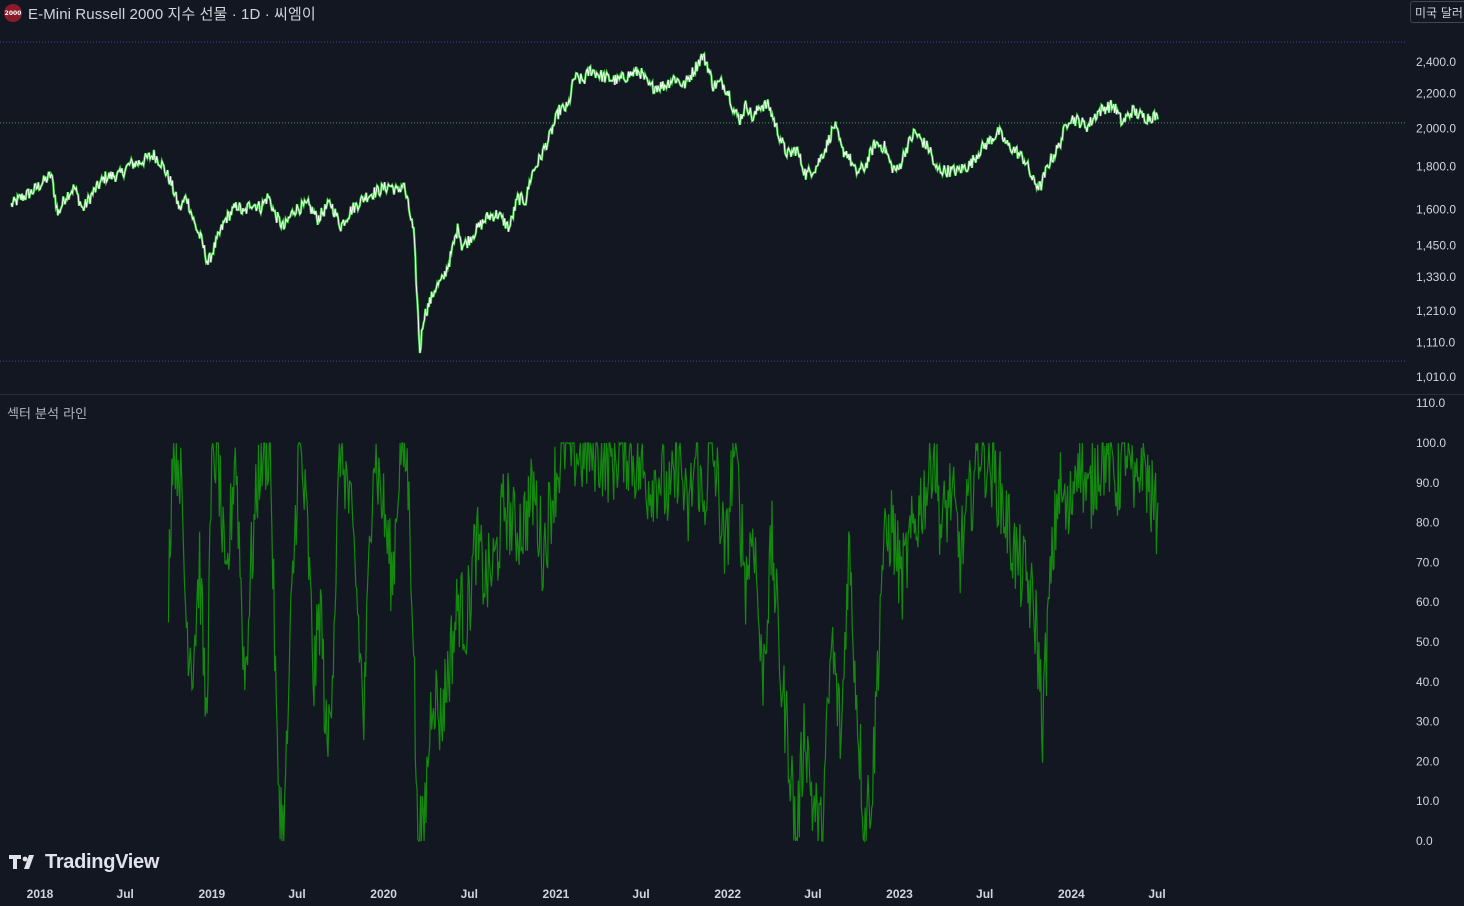 This screenshot has height=906, width=1464. What do you see at coordinates (1436, 377) in the screenshot?
I see `price-axis-tick-label: 1,010.0` at bounding box center [1436, 377].